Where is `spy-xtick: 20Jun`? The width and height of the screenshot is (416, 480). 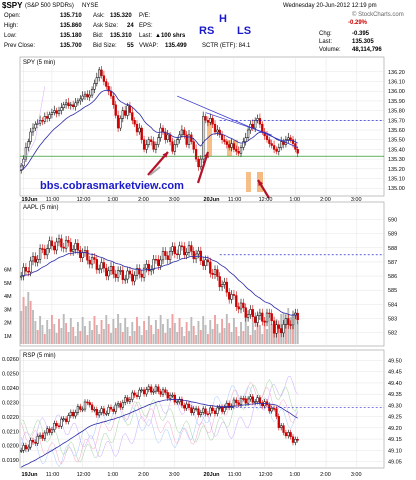 spy-xtick: 20Jun is located at coordinates (212, 200).